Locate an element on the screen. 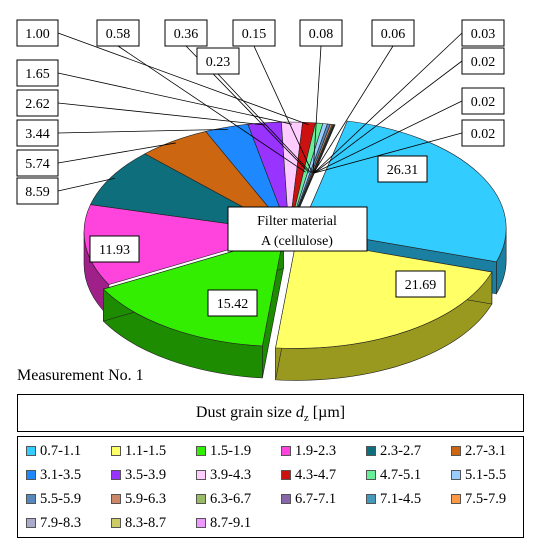 The image size is (543, 550). legend-item-19: 8.3-8.7 is located at coordinates (138, 523).